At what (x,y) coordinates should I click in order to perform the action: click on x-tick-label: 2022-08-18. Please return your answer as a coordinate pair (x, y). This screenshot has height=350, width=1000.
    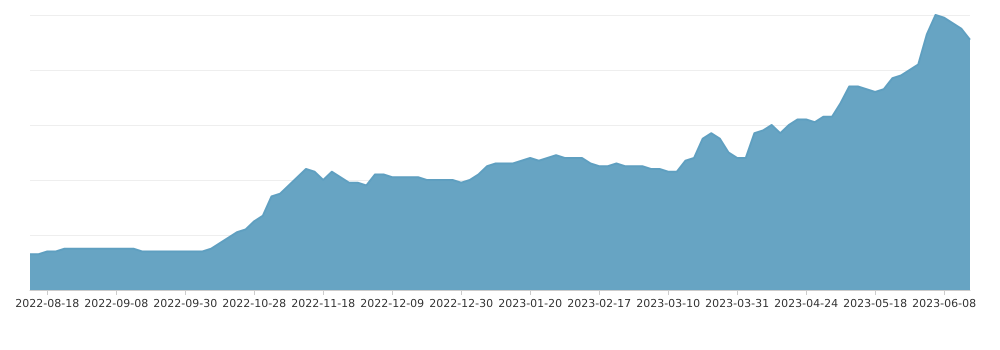
    Looking at the image, I should click on (47, 303).